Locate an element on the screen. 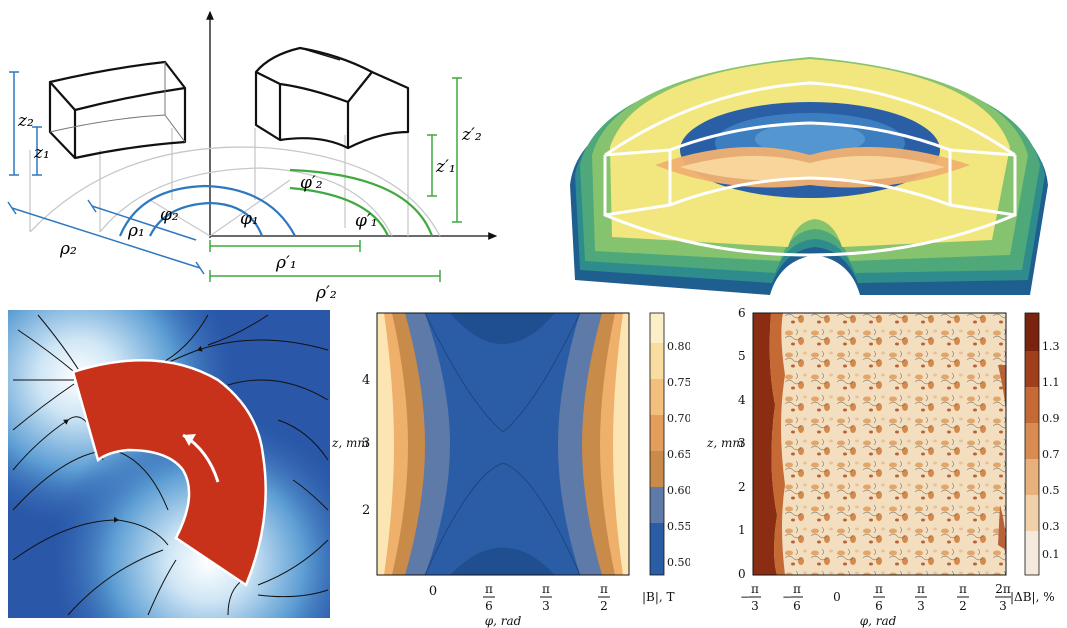  xlabel-db: φ, rad is located at coordinates (878, 621).